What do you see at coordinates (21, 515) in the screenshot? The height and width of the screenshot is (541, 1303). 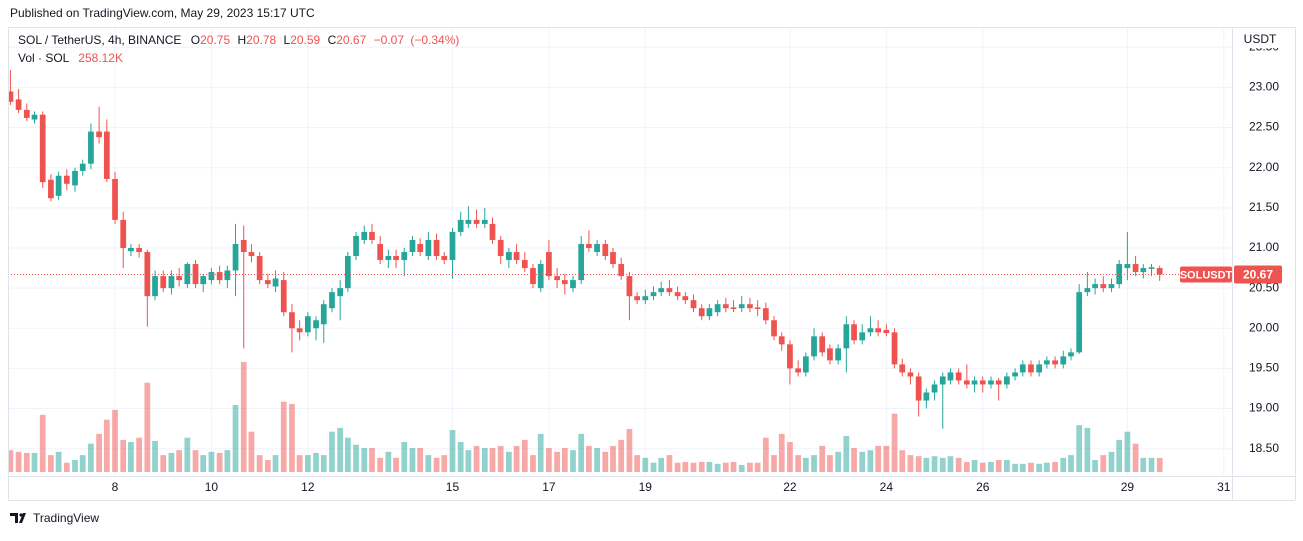 I see `logo-dot` at bounding box center [21, 515].